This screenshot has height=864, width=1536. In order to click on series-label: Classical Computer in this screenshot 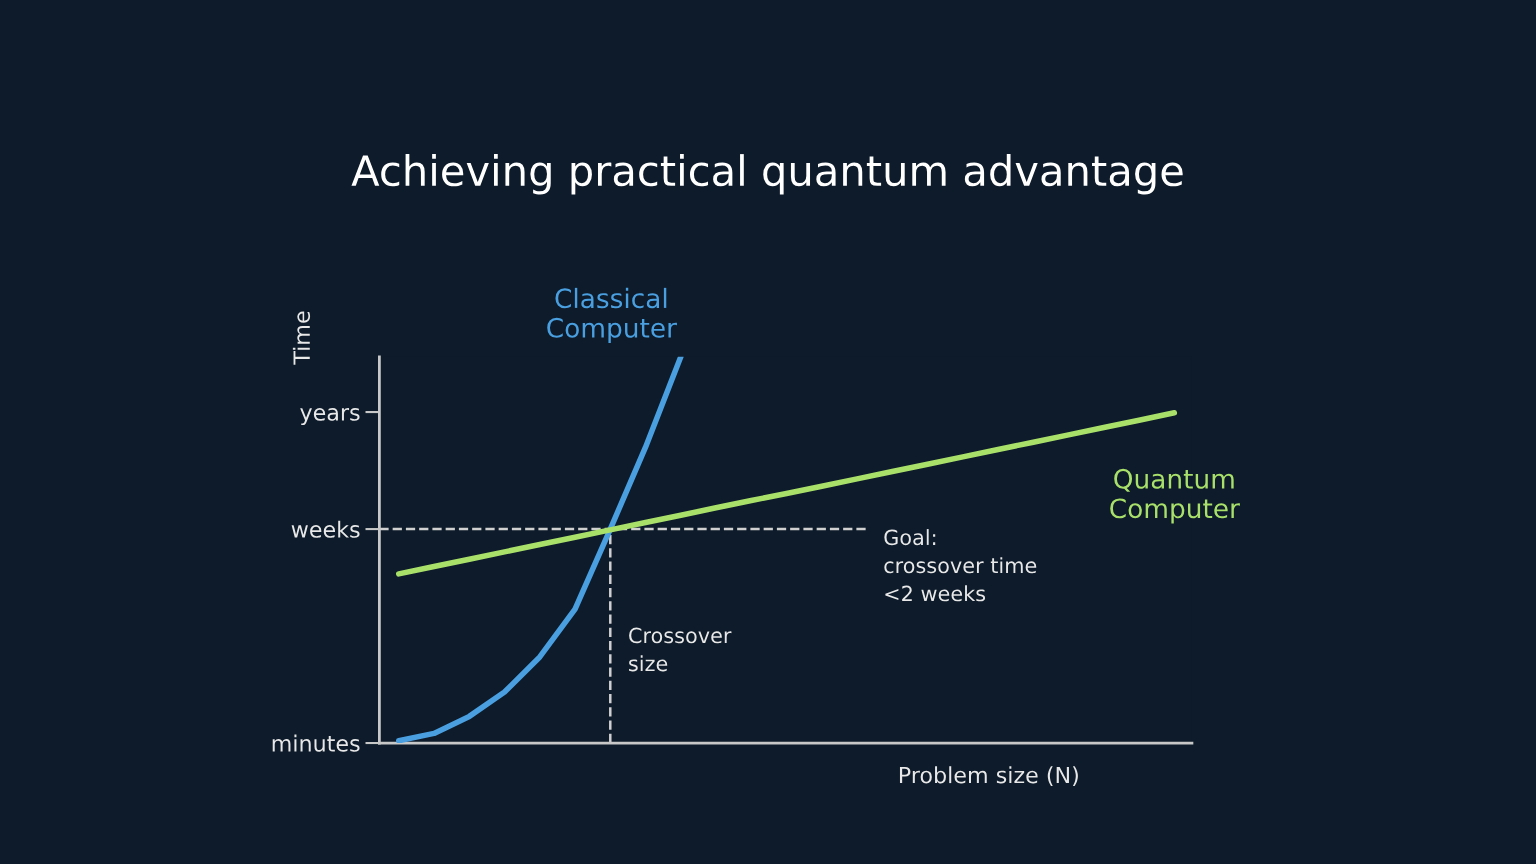, I will do `click(612, 315)`.